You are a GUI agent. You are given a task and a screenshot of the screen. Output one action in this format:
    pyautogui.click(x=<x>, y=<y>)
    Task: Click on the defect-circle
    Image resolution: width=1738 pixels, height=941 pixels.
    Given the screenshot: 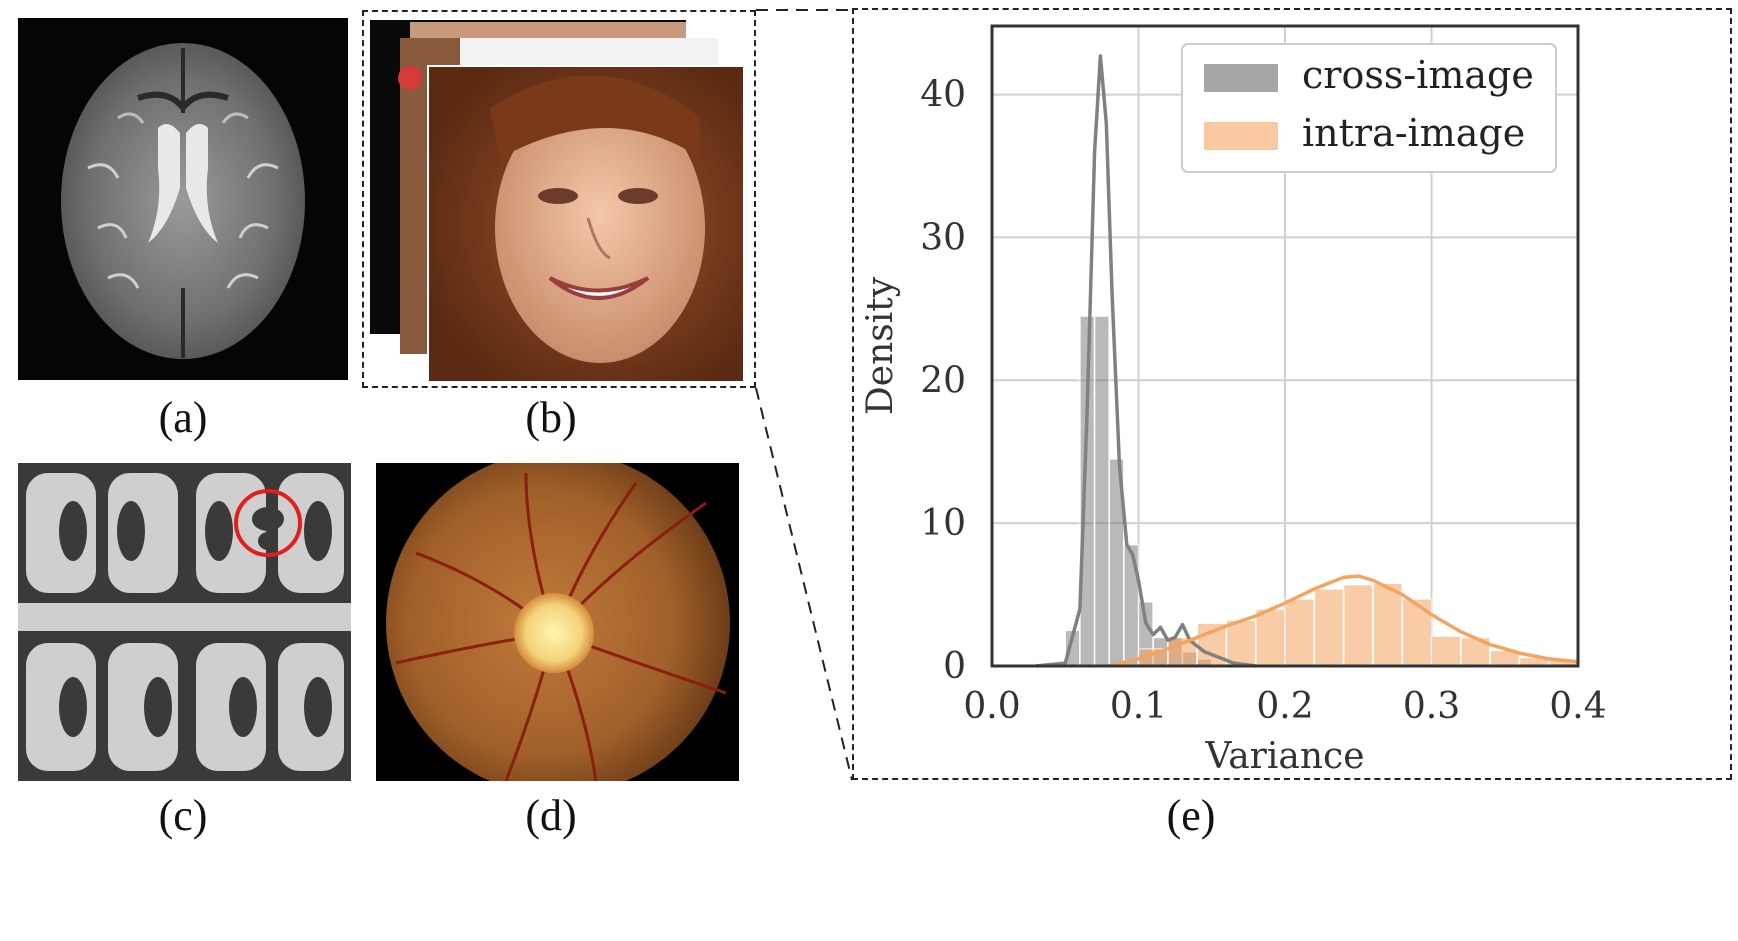 What is the action you would take?
    pyautogui.click(x=268, y=523)
    